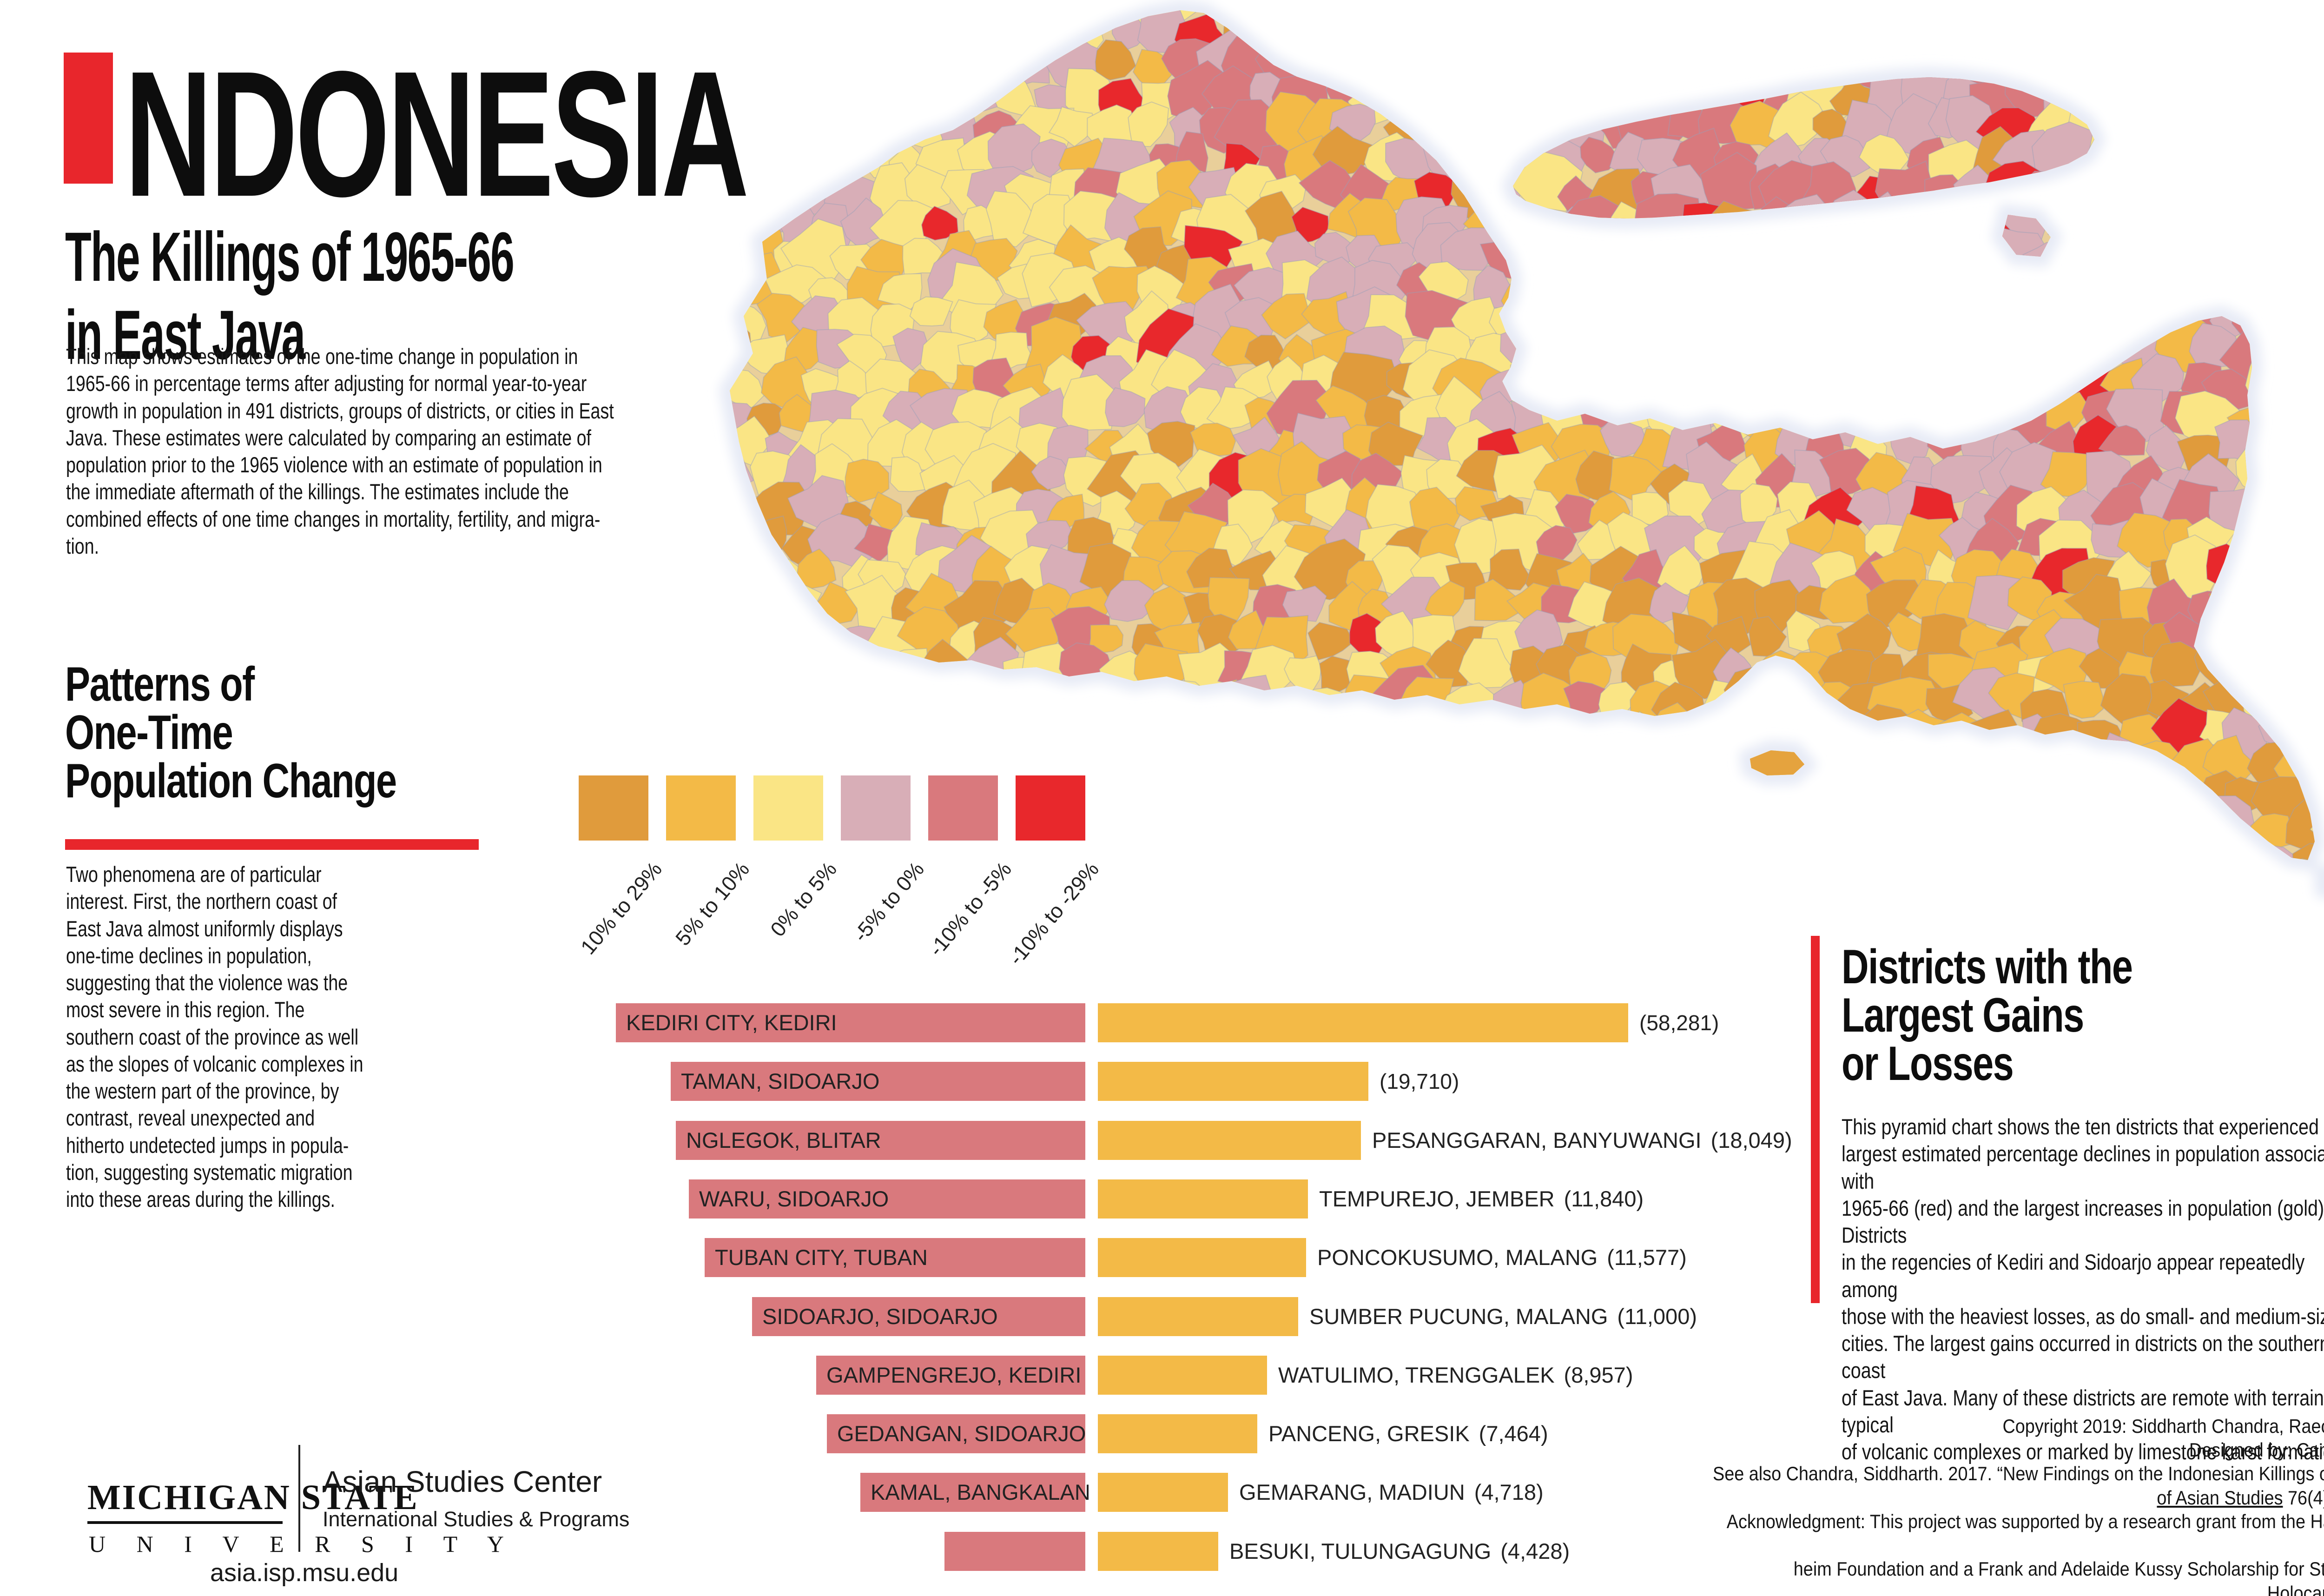 The image size is (2324, 1596). What do you see at coordinates (2256, 1450) in the screenshot?
I see `credit-designer: Designed by: Camille North` at bounding box center [2256, 1450].